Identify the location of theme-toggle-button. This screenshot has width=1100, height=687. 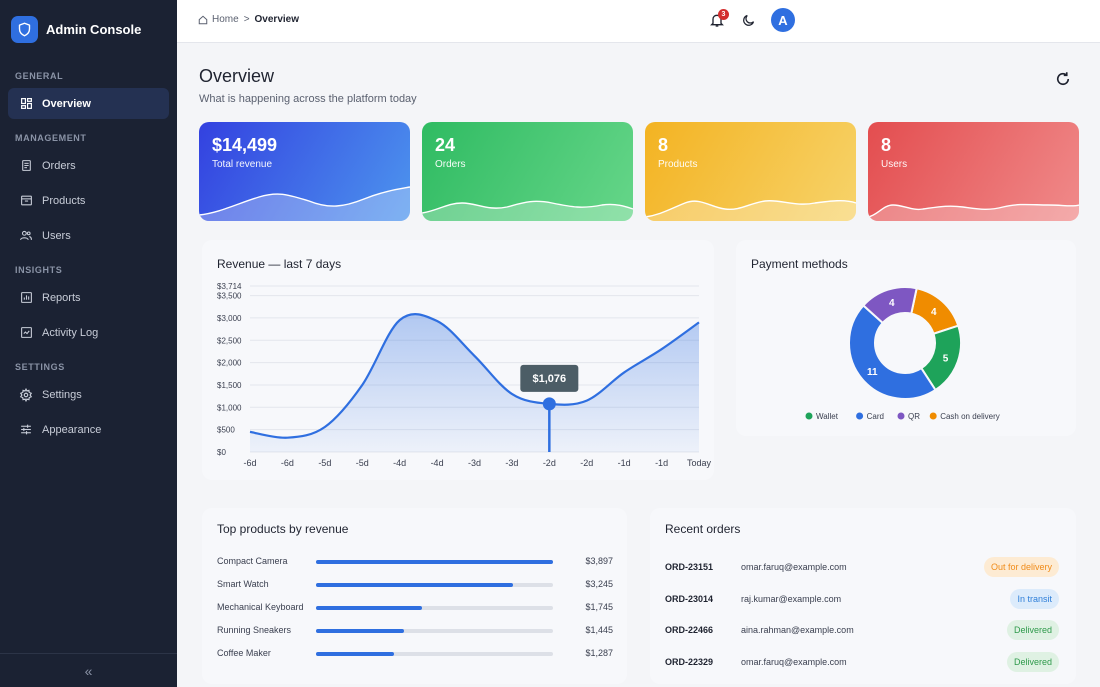
(748, 20).